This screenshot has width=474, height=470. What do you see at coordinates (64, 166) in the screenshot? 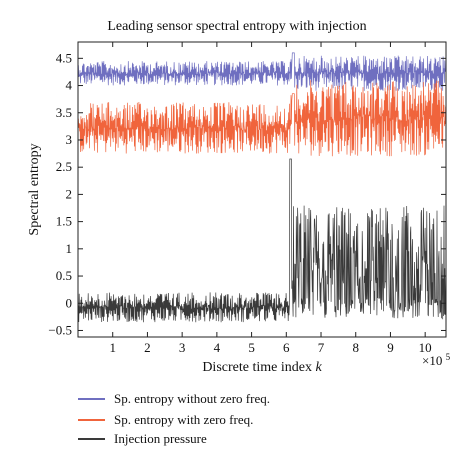
I see `y-tick-label: 2.5` at bounding box center [64, 166].